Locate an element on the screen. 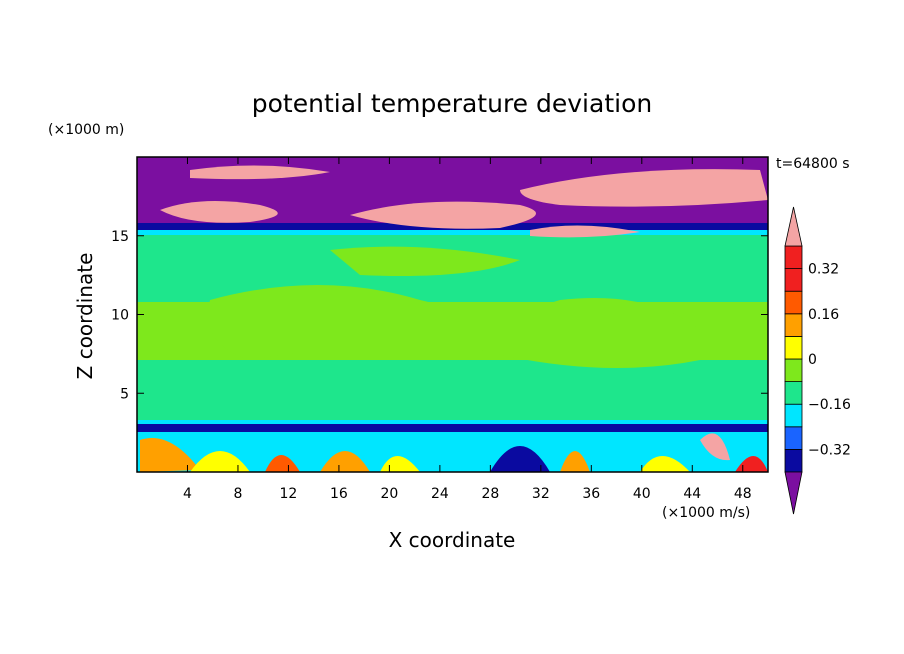  x-tick-label: 24 is located at coordinates (440, 494).